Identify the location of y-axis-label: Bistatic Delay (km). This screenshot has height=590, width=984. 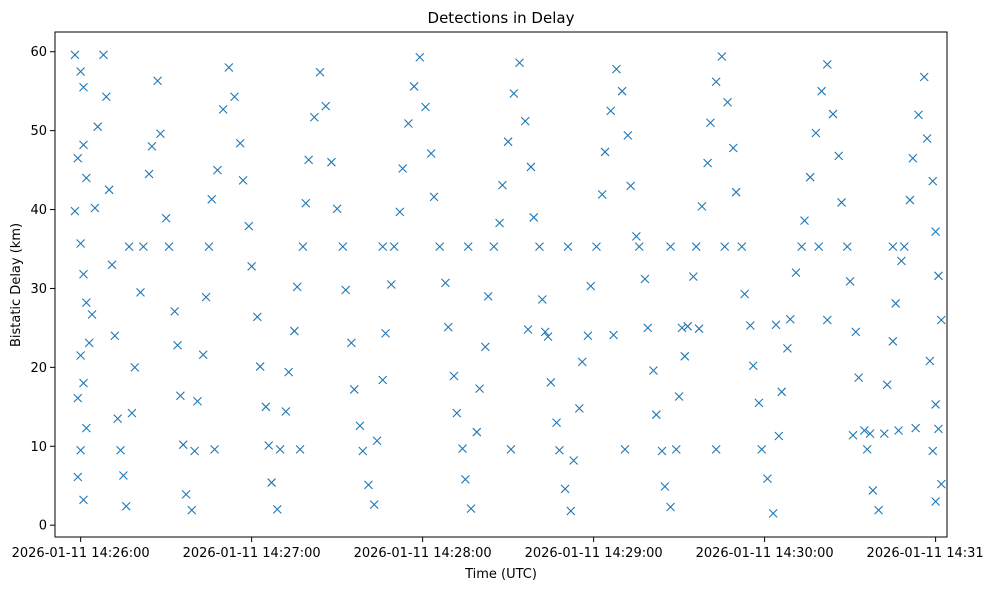
(16, 285).